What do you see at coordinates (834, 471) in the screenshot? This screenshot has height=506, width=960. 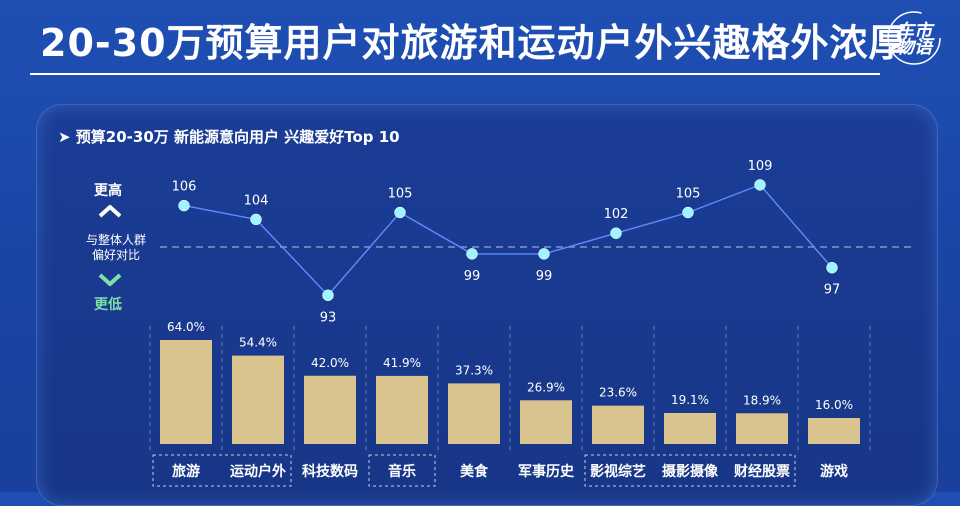 I see `x-tick-label: 游戏` at bounding box center [834, 471].